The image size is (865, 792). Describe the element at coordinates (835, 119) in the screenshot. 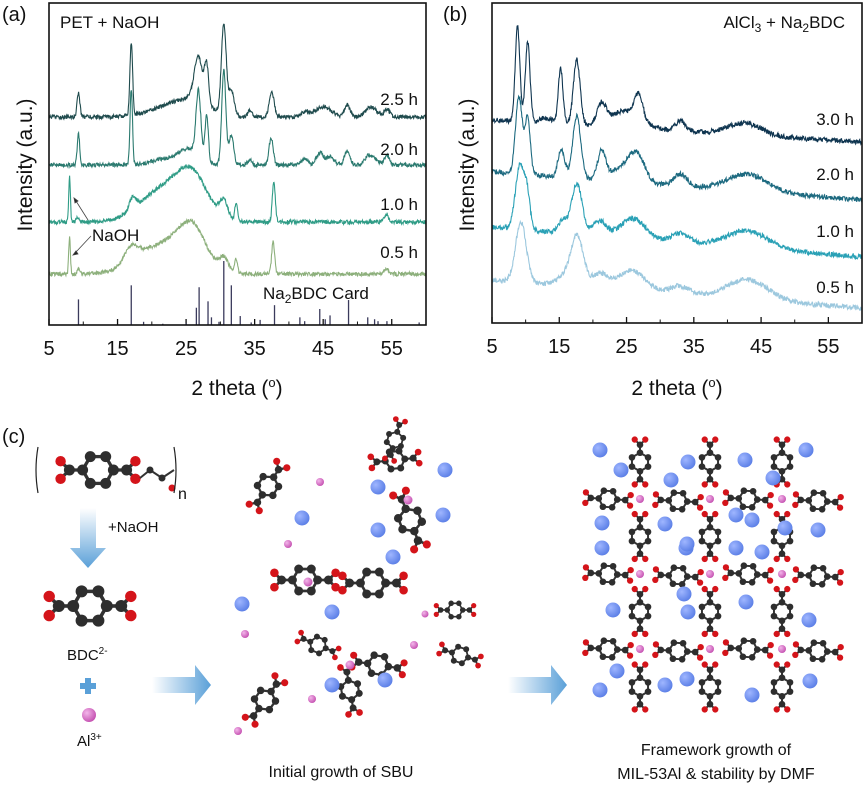

I see `series-label: 3.0 h` at that location.